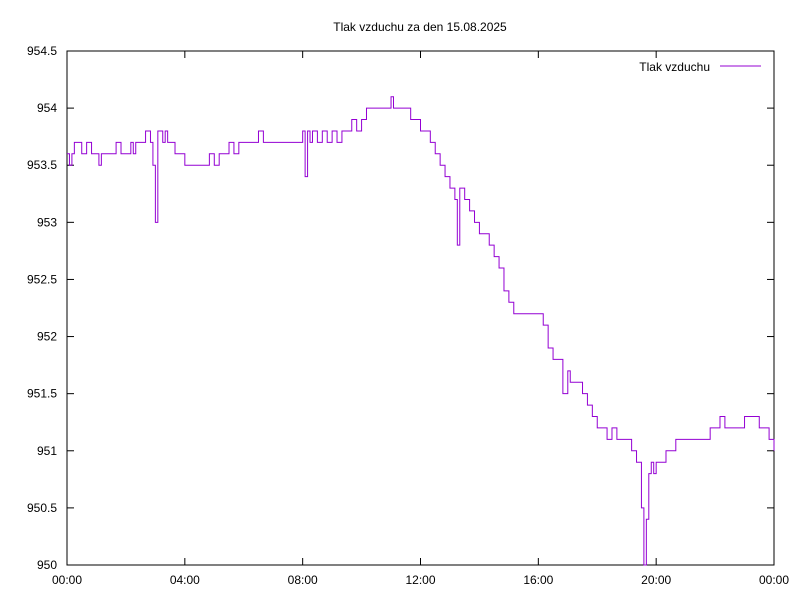 The height and width of the screenshot is (600, 800). I want to click on y-tick-label: 950.5, so click(42, 508).